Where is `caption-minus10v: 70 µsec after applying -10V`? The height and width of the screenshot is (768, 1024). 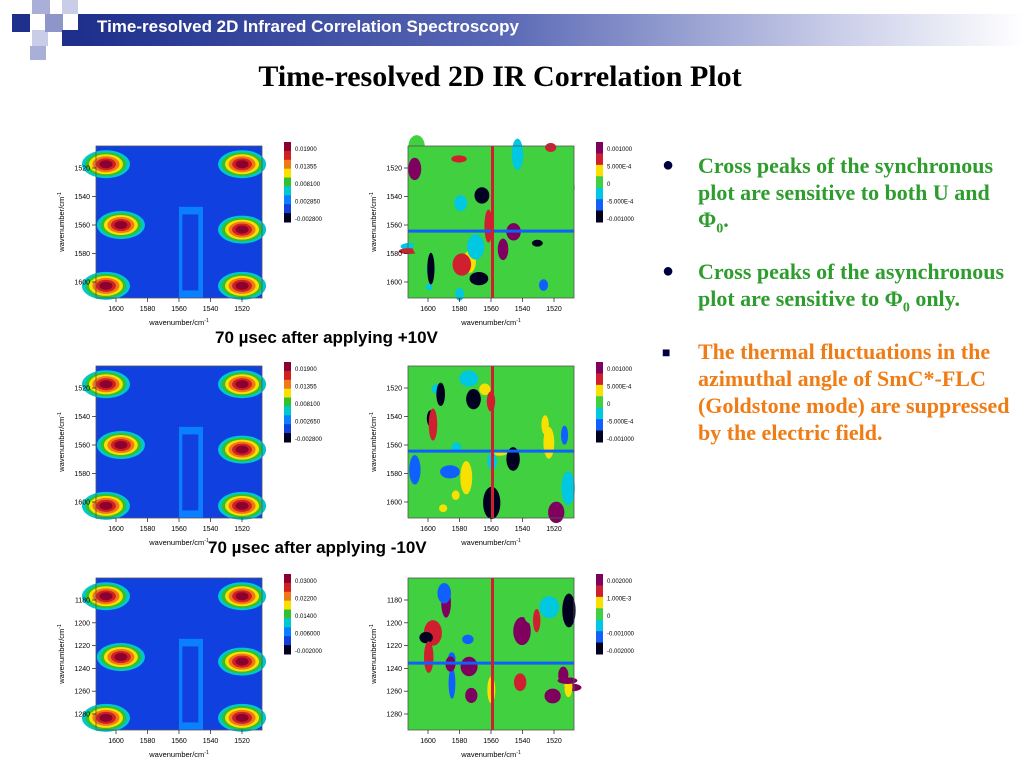 caption-minus10v: 70 µsec after applying -10V is located at coordinates (317, 547).